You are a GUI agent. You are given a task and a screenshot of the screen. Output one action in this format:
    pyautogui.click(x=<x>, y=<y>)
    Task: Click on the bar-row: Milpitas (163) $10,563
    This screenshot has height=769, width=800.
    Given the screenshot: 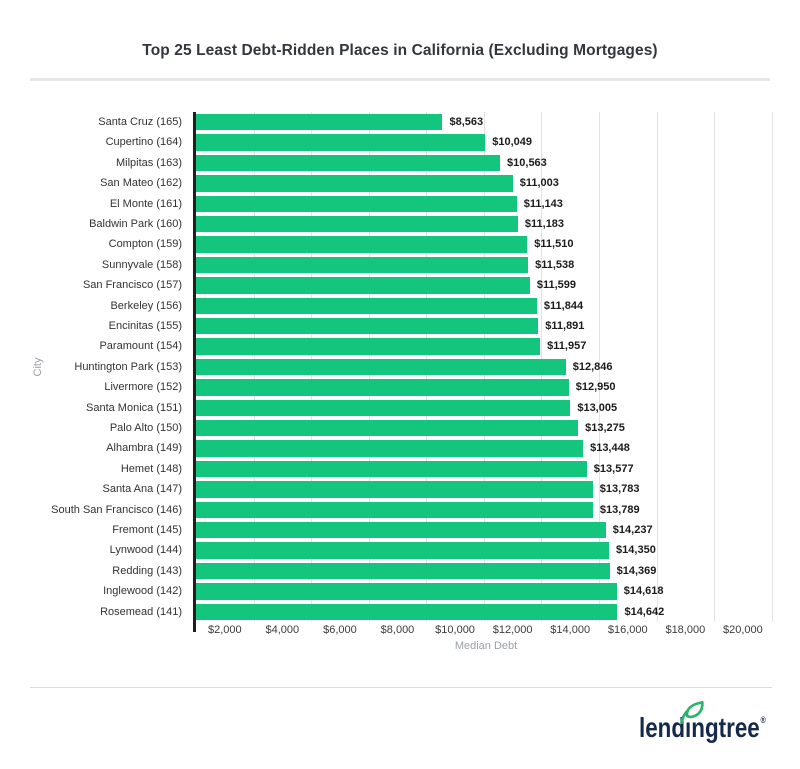 What is the action you would take?
    pyautogui.click(x=446, y=163)
    